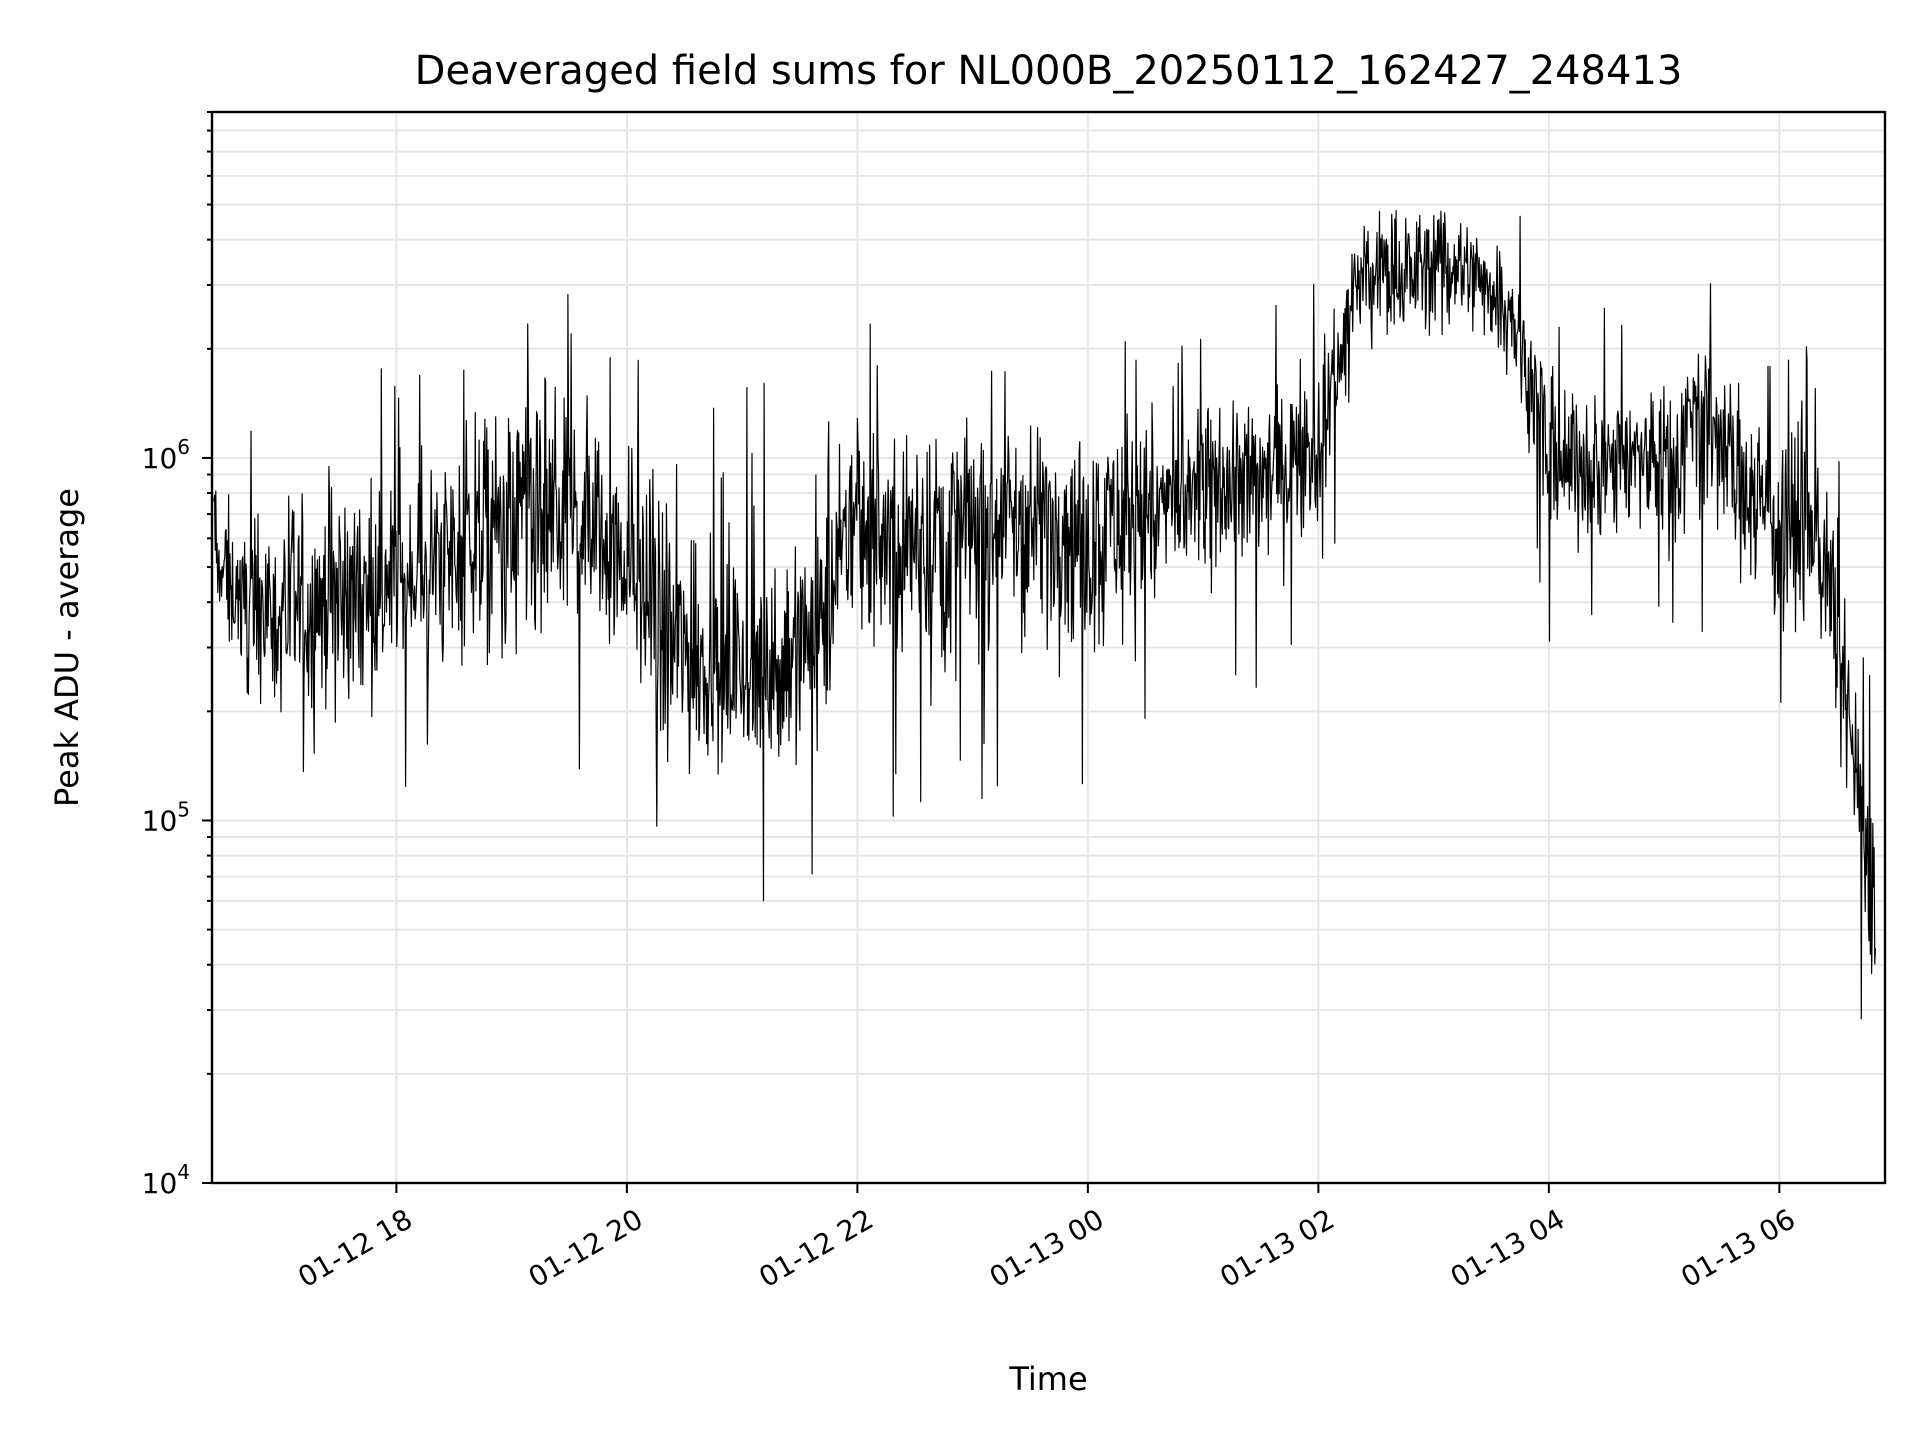 This screenshot has width=1920, height=1440. I want to click on y-tick-exponent: 4, so click(183, 1172).